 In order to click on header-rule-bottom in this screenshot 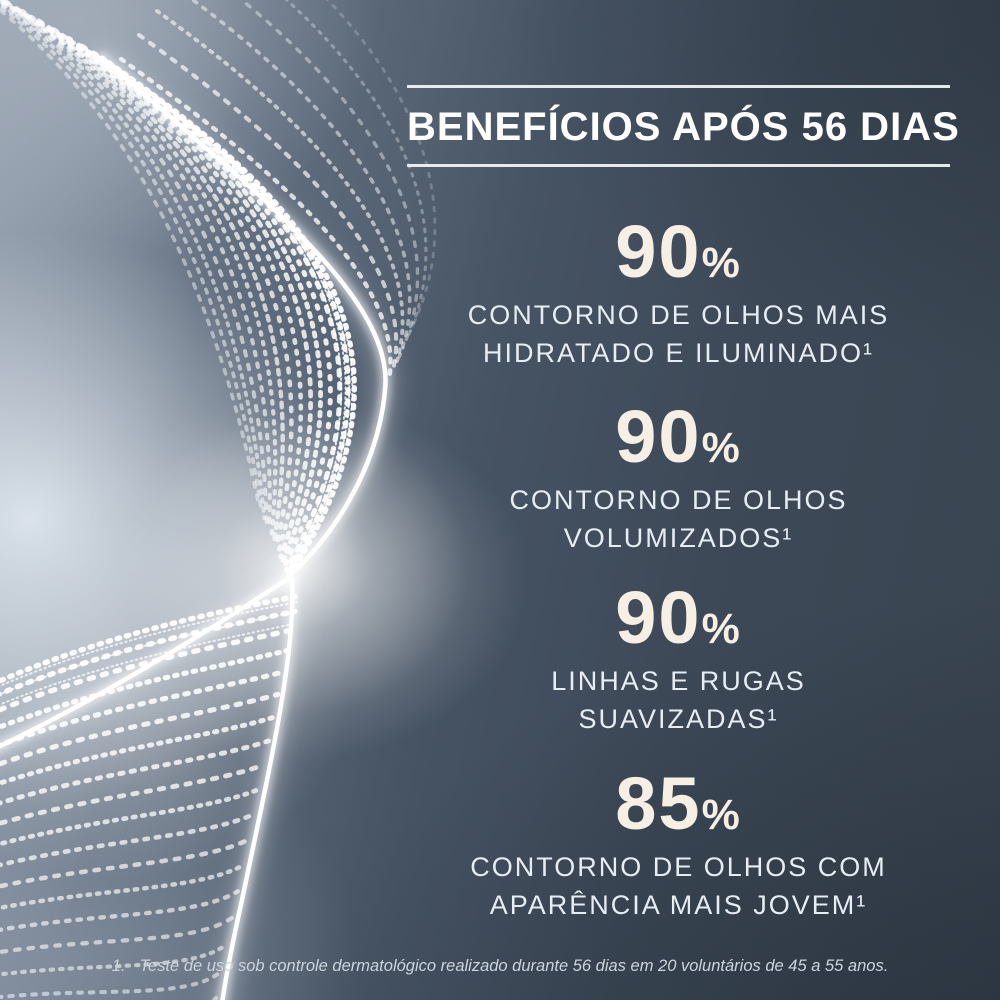, I will do `click(678, 165)`.